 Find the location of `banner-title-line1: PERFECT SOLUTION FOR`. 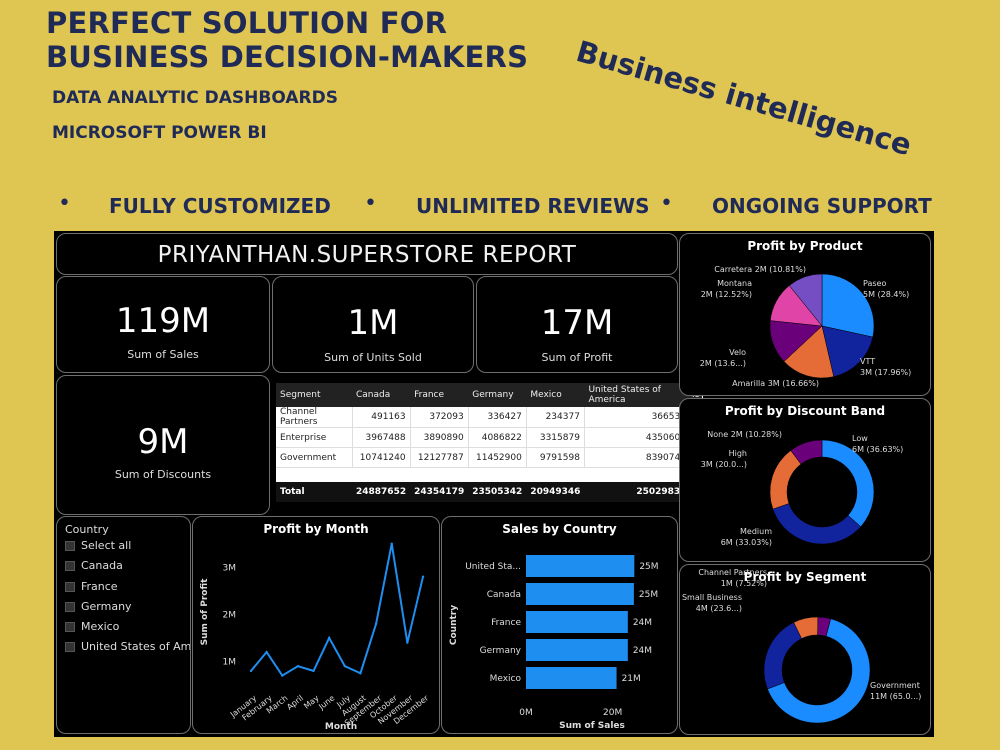

banner-title-line1: PERFECT SOLUTION FOR is located at coordinates (247, 23).